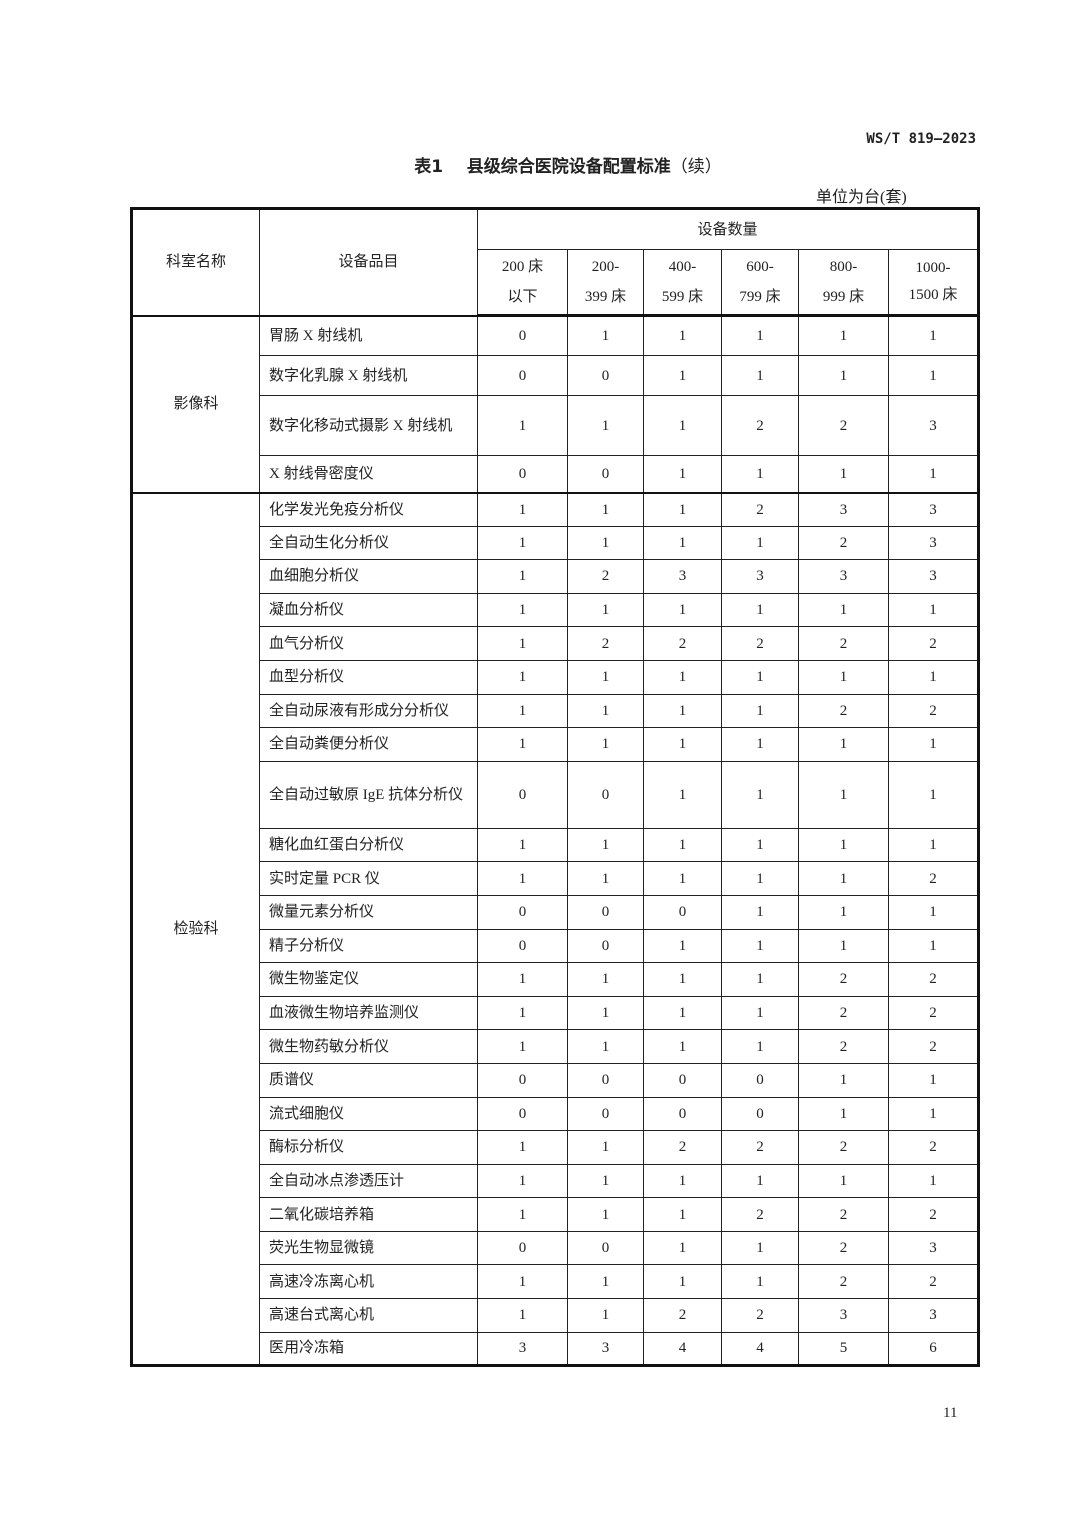  I want to click on header-bed-range: 200 床以下, so click(522, 283).